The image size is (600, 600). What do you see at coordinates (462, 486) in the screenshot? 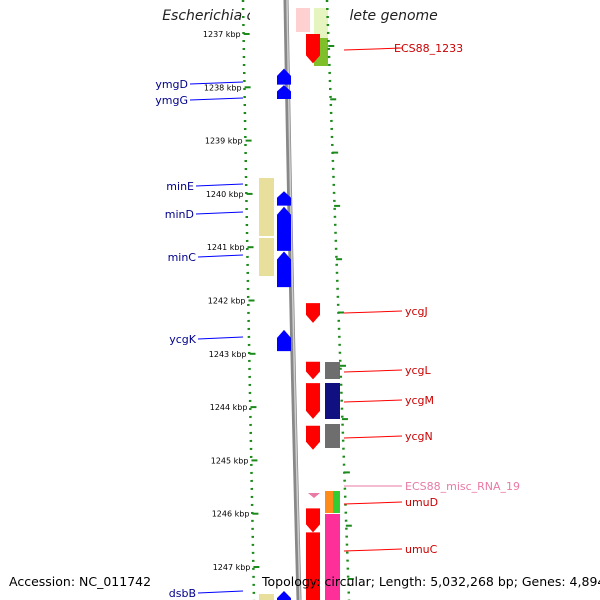
I see `feature-label-ECS88_misc_RNA_19: ECS88_misc_RNA_19` at bounding box center [462, 486].